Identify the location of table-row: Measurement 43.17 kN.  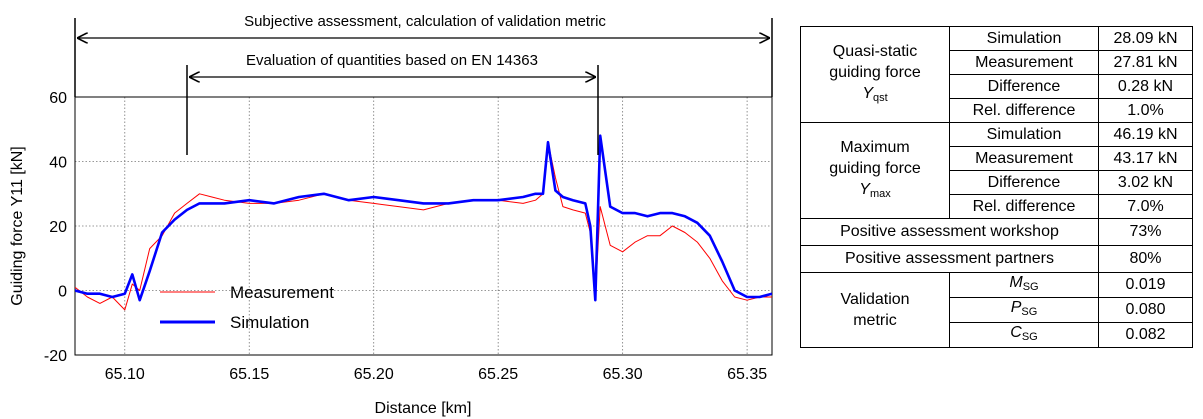
(997, 158).